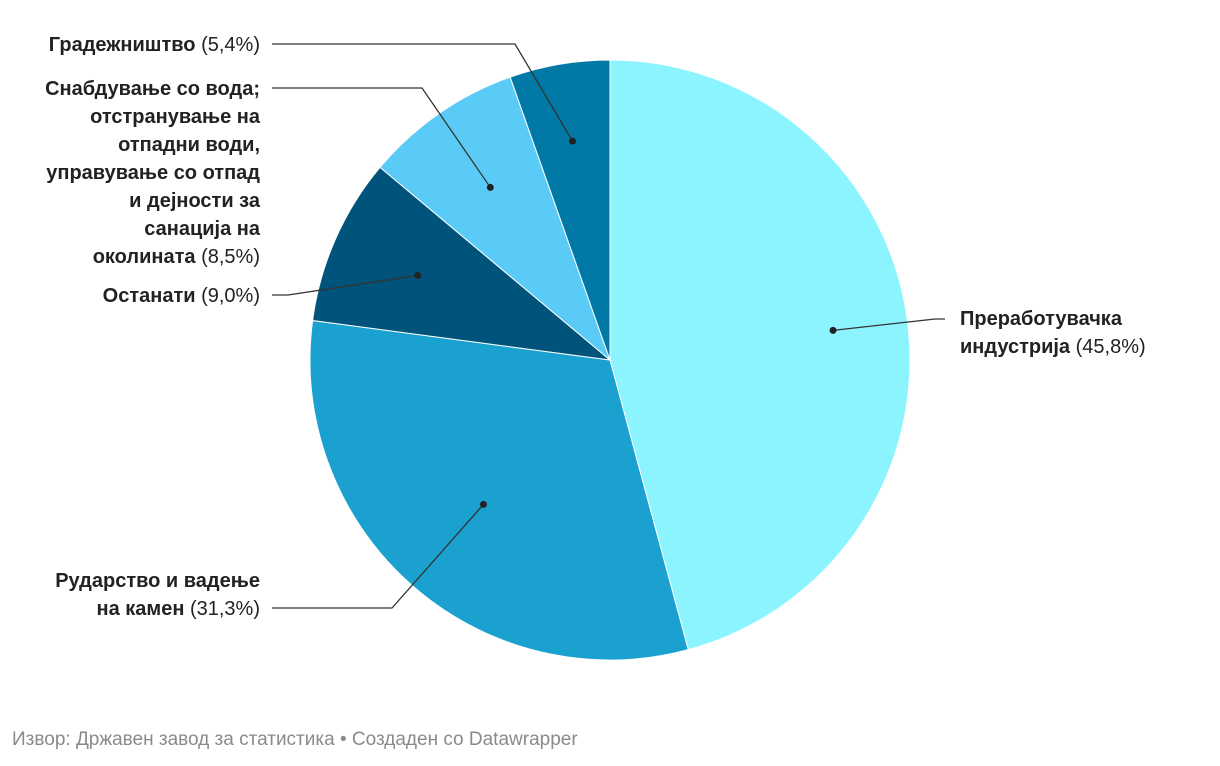 This screenshot has height=766, width=1220. What do you see at coordinates (1053, 333) in the screenshot?
I see `slice-label-1: Преработувачка индустрија (45,8%)` at bounding box center [1053, 333].